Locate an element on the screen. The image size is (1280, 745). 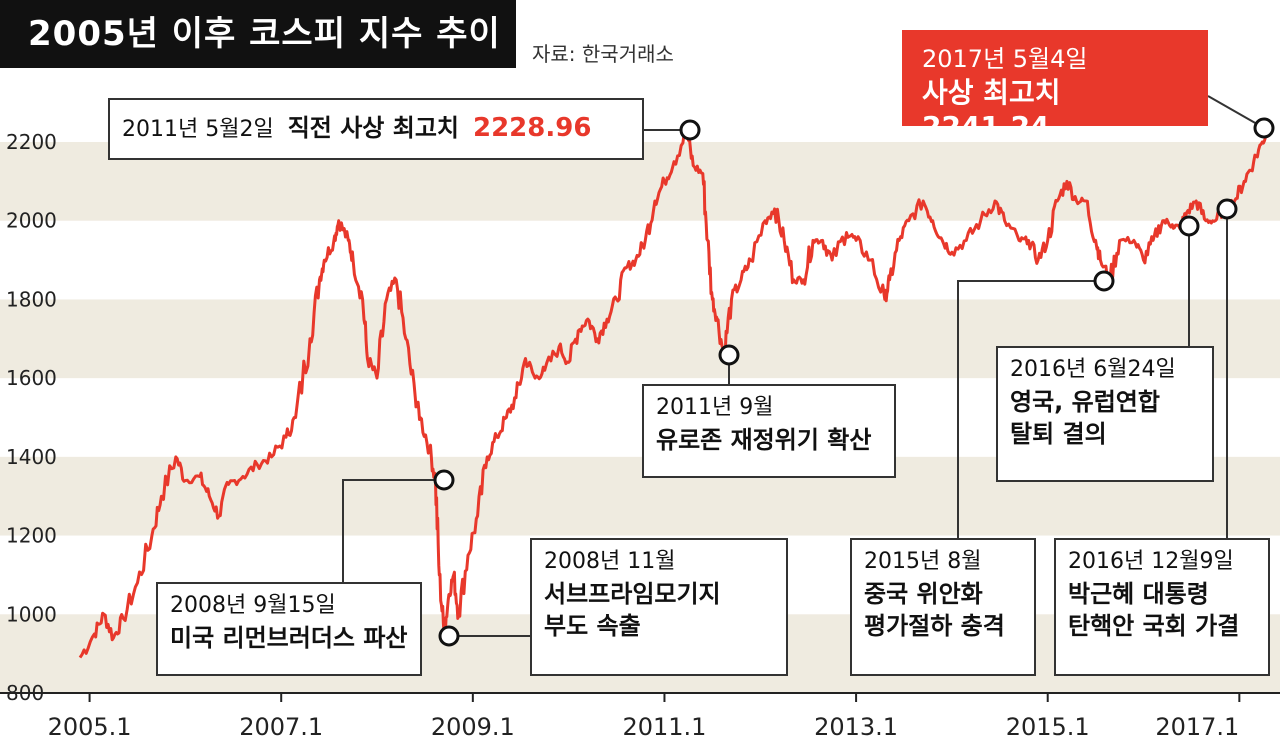
y-tick-label: 1200 is located at coordinates (31, 536).